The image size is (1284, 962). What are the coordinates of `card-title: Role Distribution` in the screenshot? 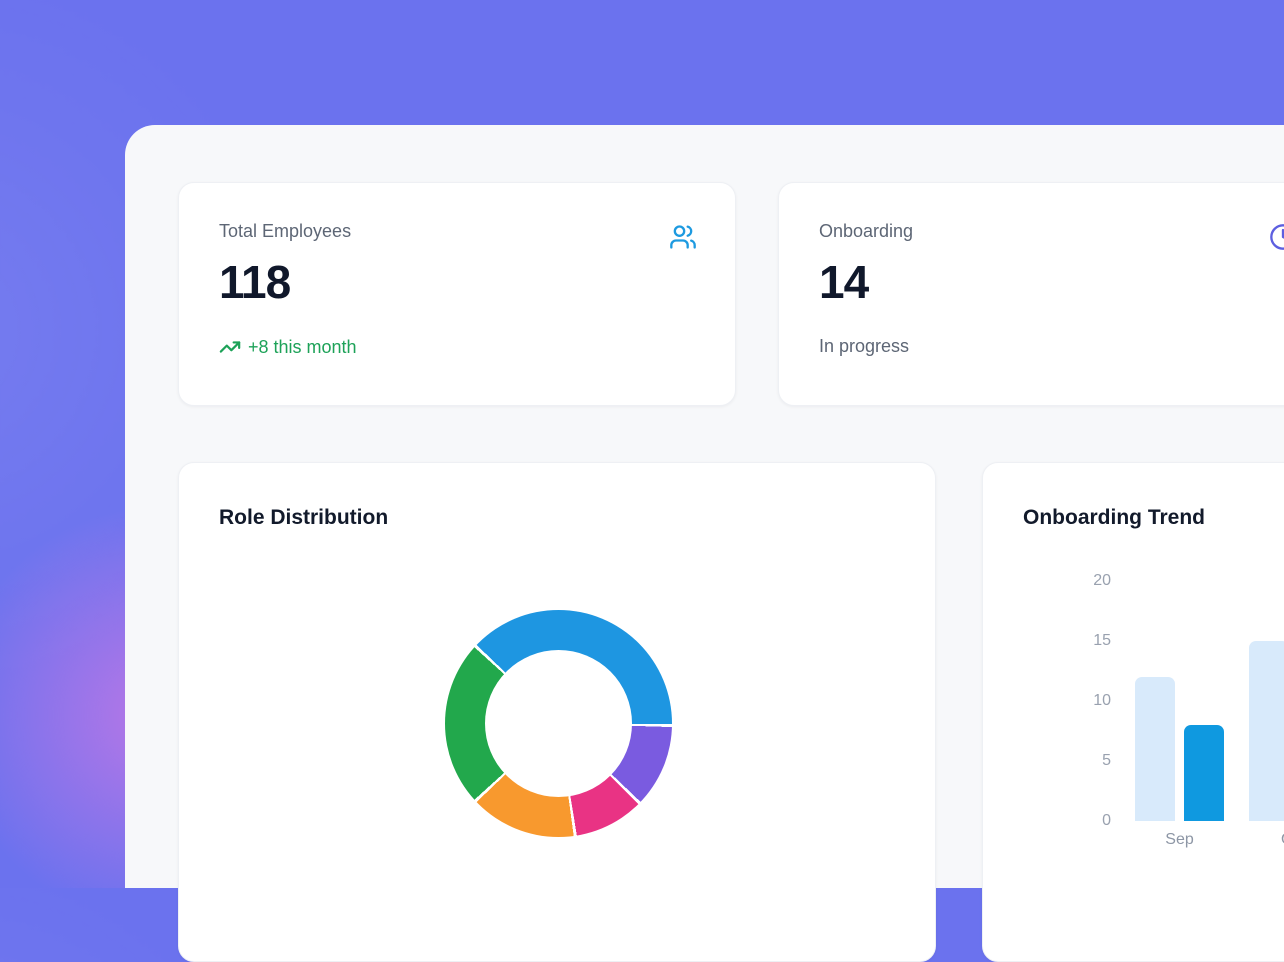 It's located at (303, 518).